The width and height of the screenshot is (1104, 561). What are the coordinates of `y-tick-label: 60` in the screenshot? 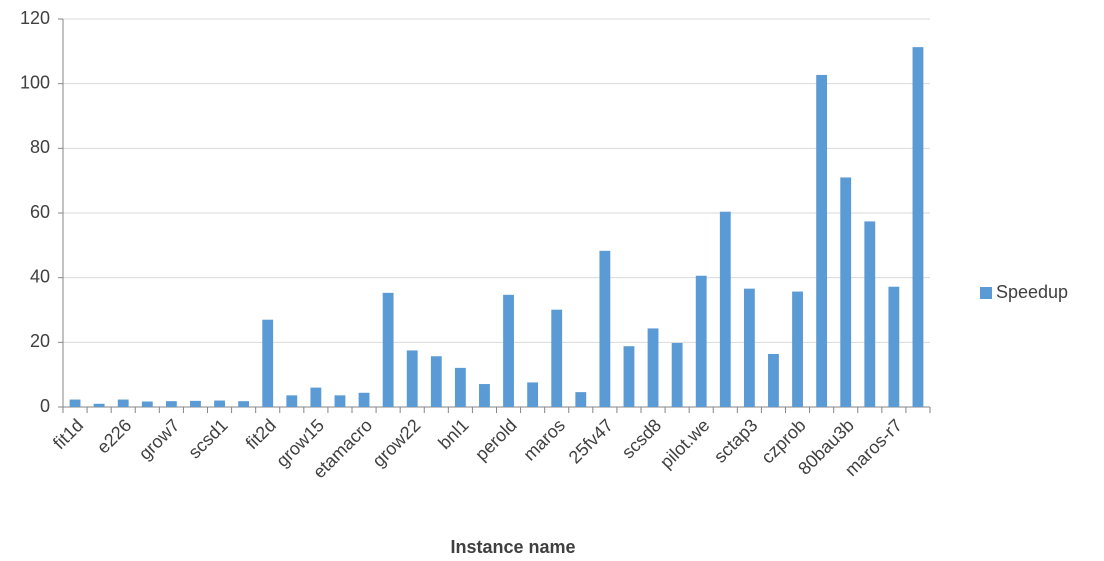 It's located at (40, 212).